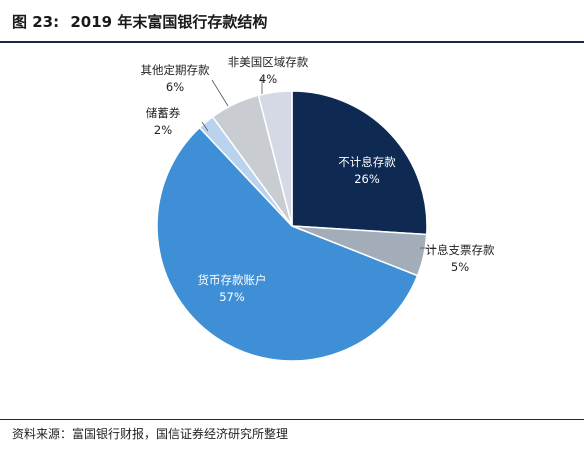 The height and width of the screenshot is (453, 584). I want to click on slice-value-label: 57%, so click(232, 297).